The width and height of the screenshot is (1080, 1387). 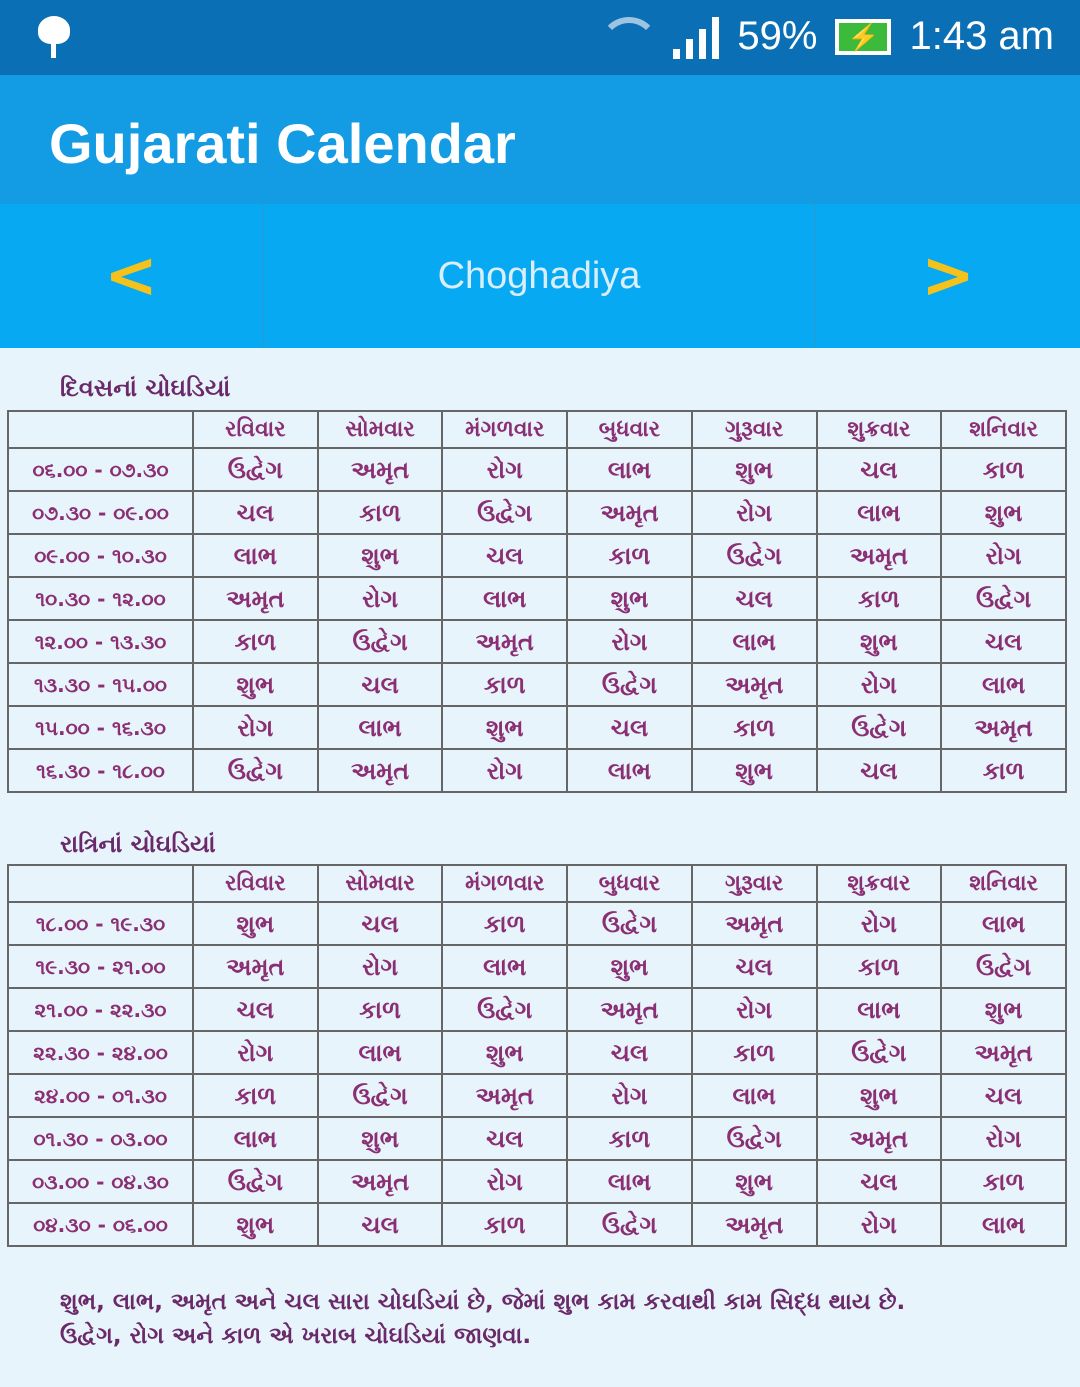 I want to click on table-row: ૧૬.૩૦ - ૧૮.૦૦ ઉદ્વેગ અમૃત રોગ લાભ શુભ ચલ કાળ, so click(x=537, y=770).